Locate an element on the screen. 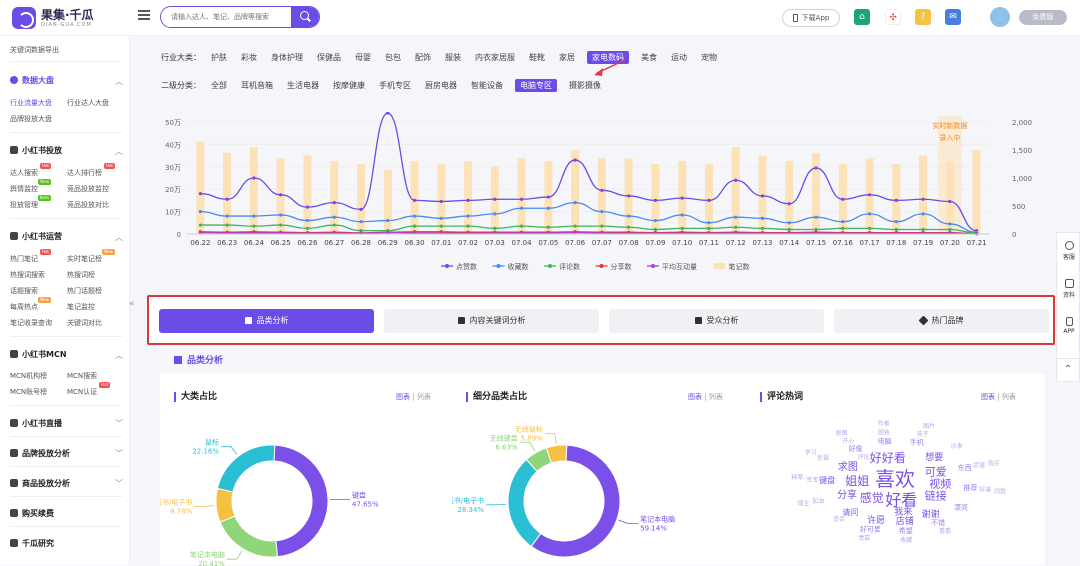 The image size is (1080, 566). industry-option-0: 护肤 is located at coordinates (219, 57).